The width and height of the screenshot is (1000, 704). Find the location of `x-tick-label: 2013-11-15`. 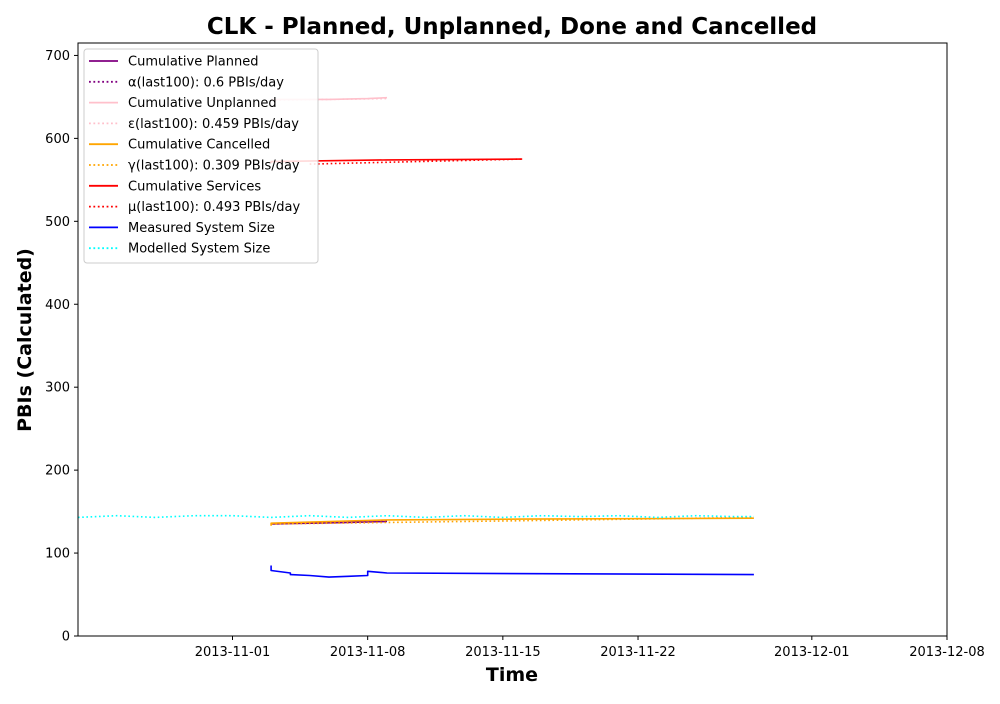

x-tick-label: 2013-11-15 is located at coordinates (503, 652).